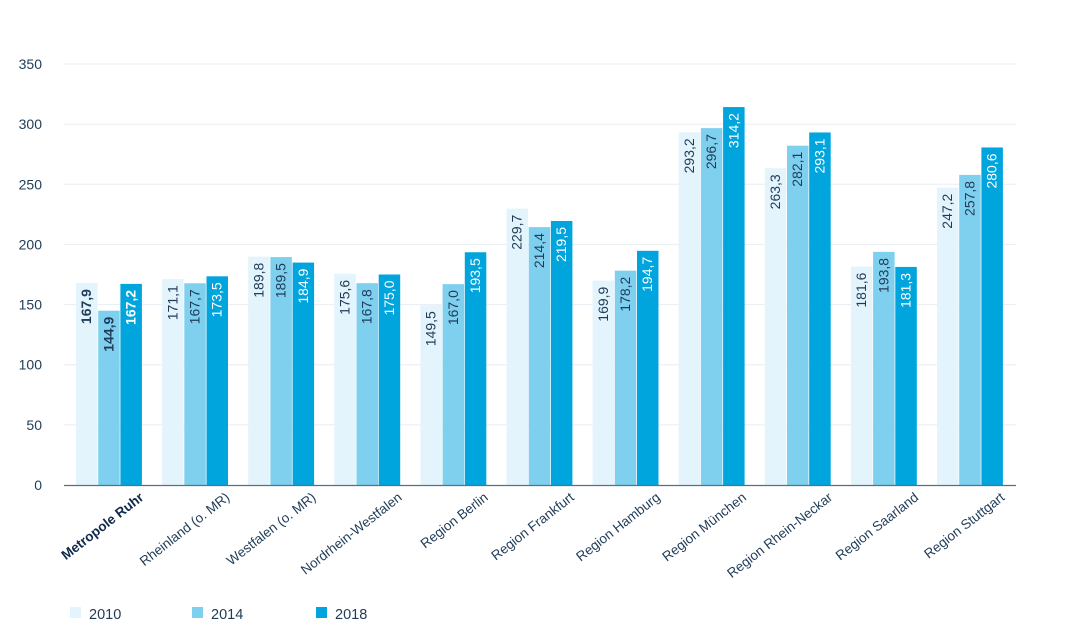 Image resolution: width=1080 pixels, height=632 pixels. I want to click on y-tick-label: 250, so click(31, 184).